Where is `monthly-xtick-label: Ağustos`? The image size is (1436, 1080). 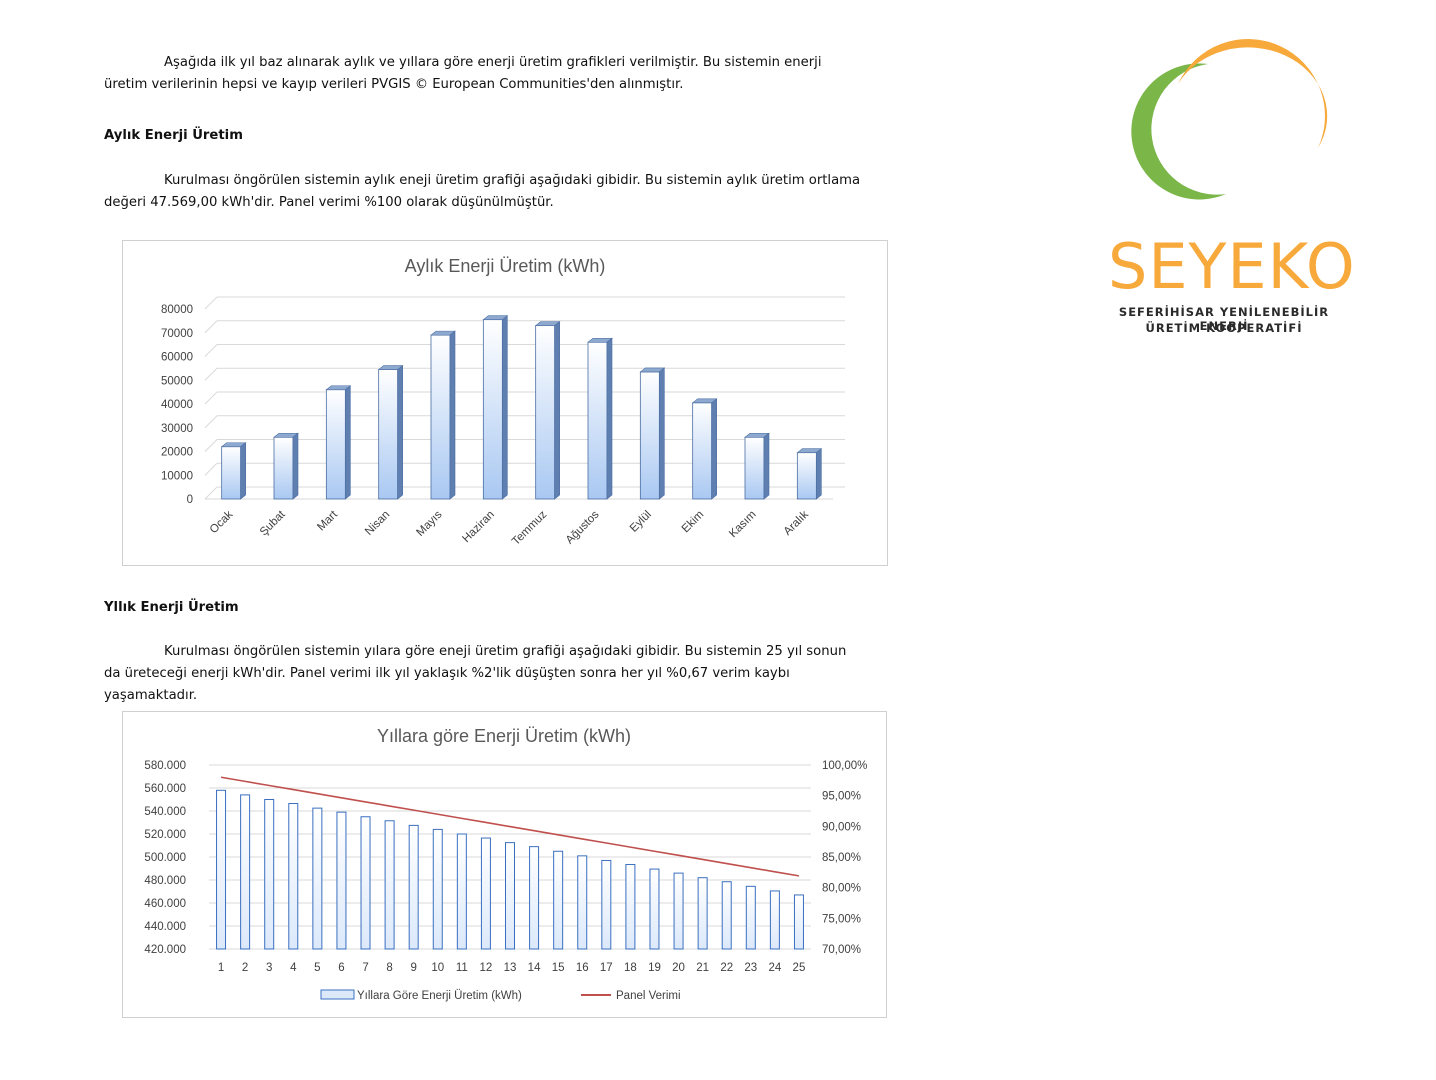
monthly-xtick-label: Ağustos is located at coordinates (583, 527).